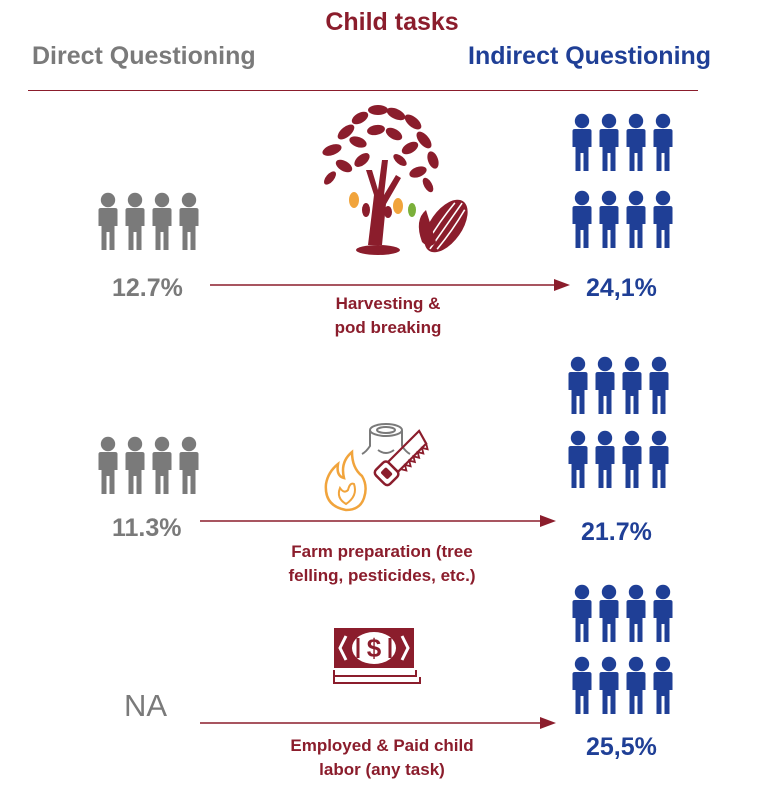 The image size is (784, 788). Describe the element at coordinates (378, 521) in the screenshot. I see `row2-arrow` at that location.